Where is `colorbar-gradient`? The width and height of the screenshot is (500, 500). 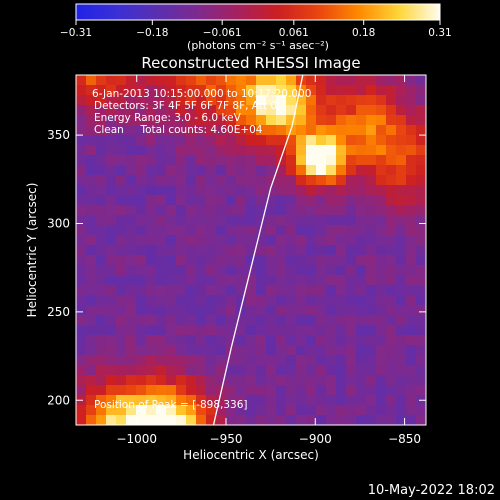
colorbar-gradient is located at coordinates (258, 12).